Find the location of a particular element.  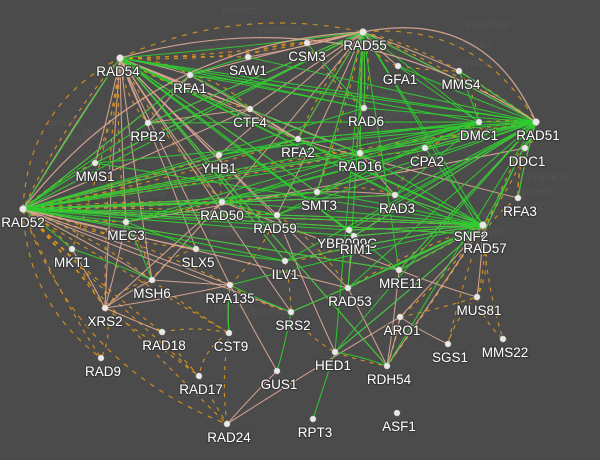

graph-node-rad59 is located at coordinates (277, 215).